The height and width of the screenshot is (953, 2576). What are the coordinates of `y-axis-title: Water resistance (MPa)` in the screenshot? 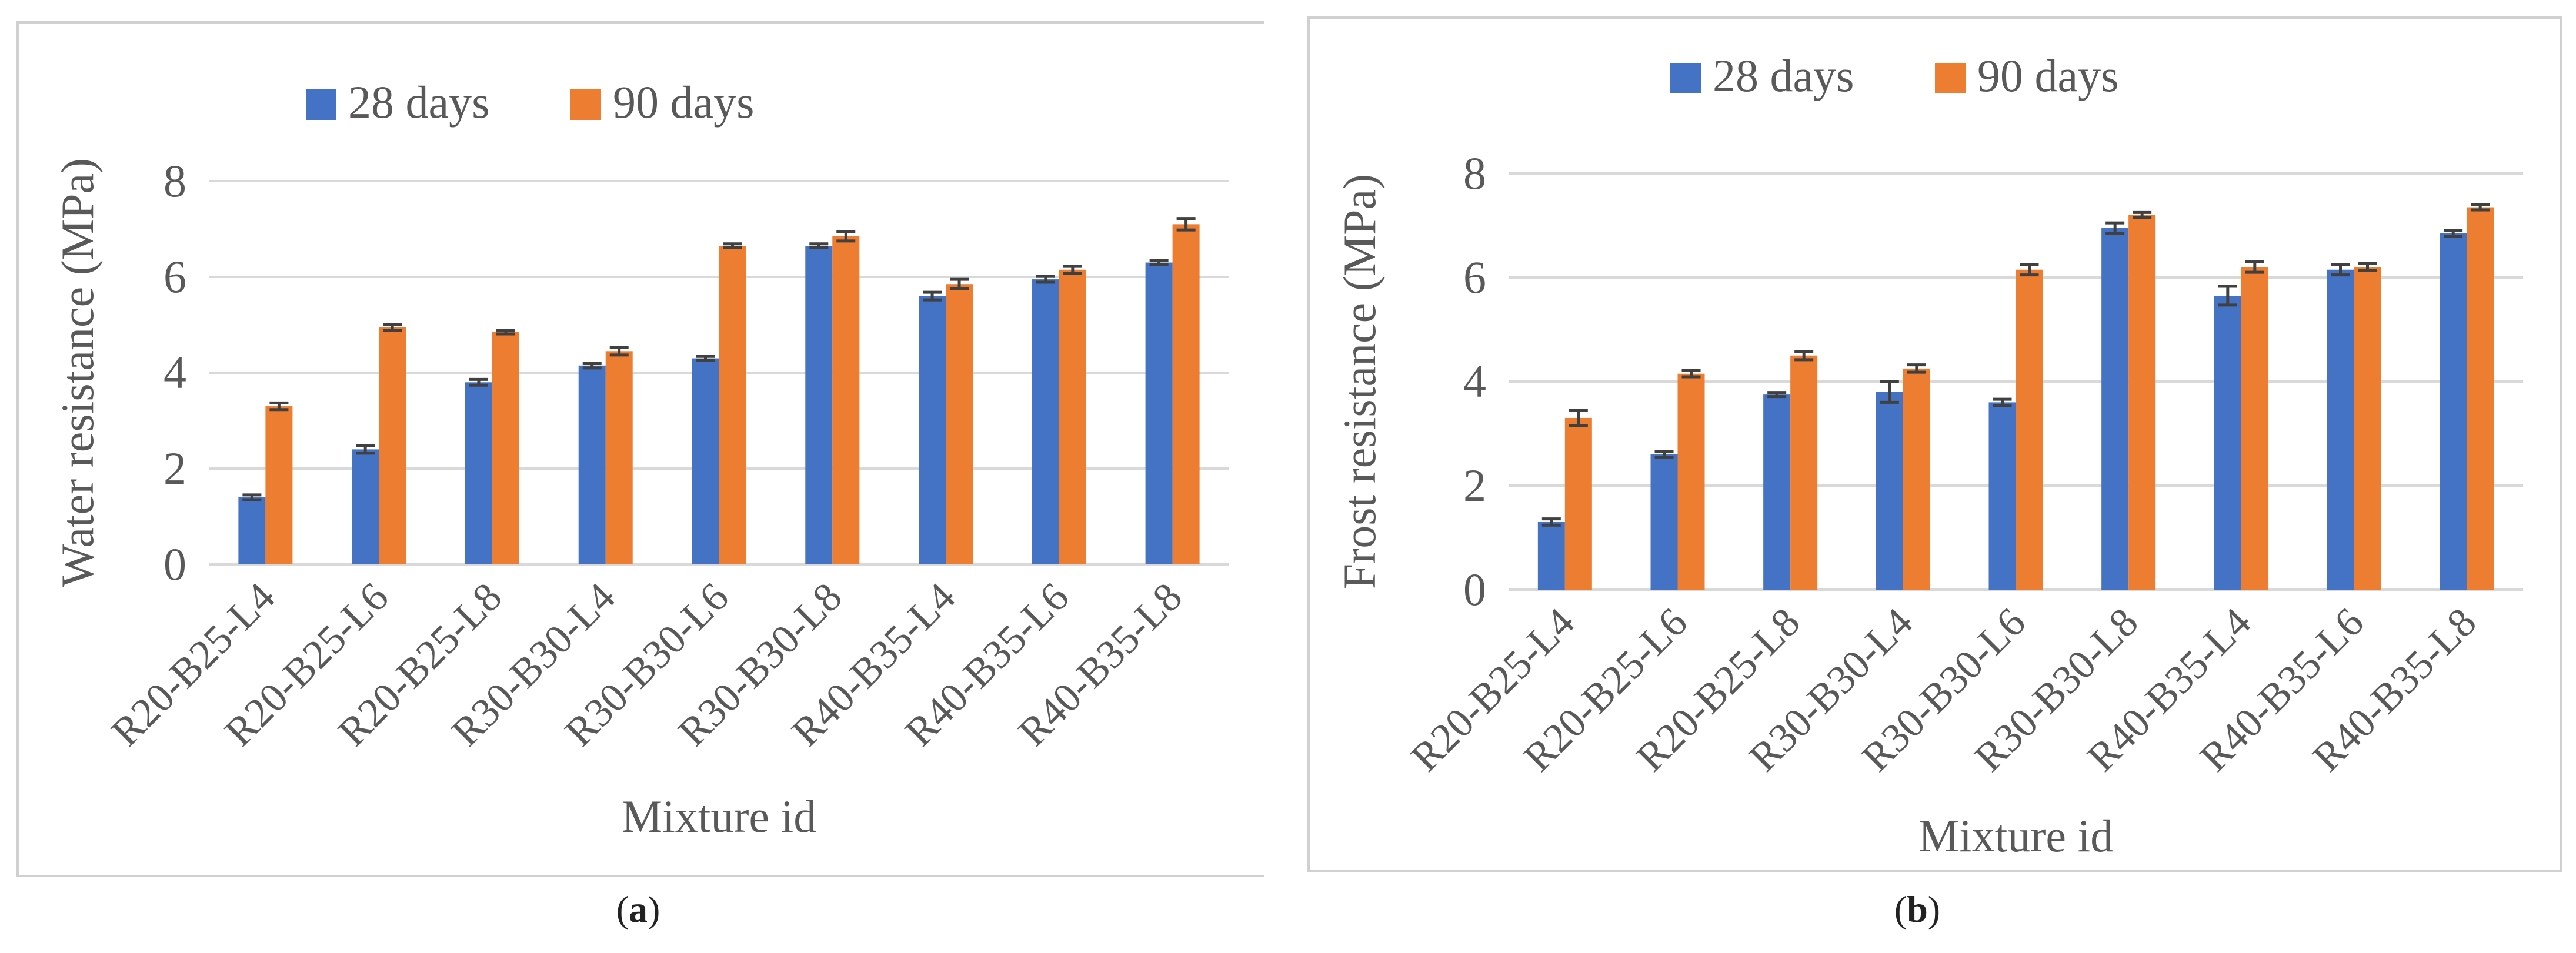 It's located at (77, 373).